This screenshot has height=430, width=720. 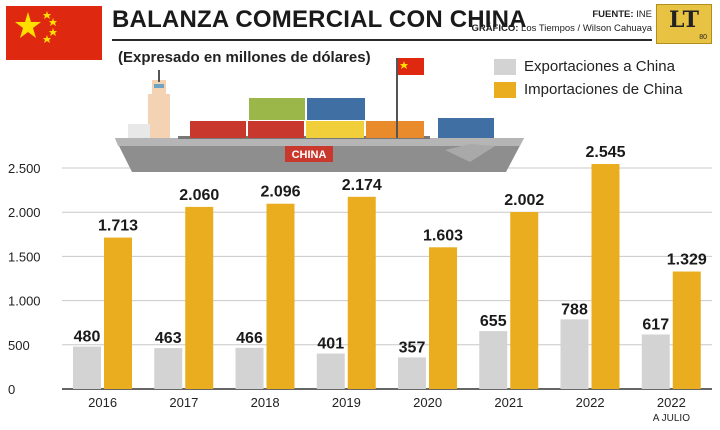 What do you see at coordinates (319, 142) in the screenshot?
I see `ship-hull-top` at bounding box center [319, 142].